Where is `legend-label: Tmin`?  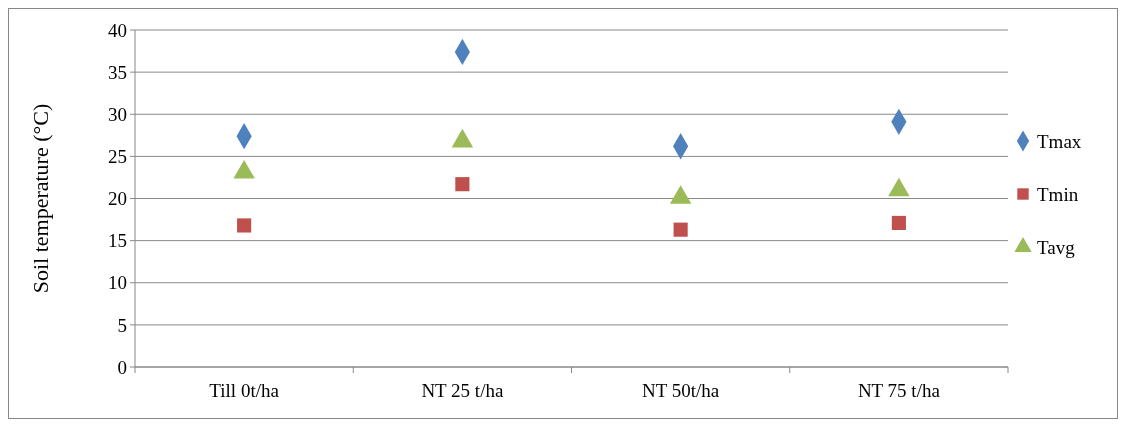 legend-label: Tmin is located at coordinates (1058, 194).